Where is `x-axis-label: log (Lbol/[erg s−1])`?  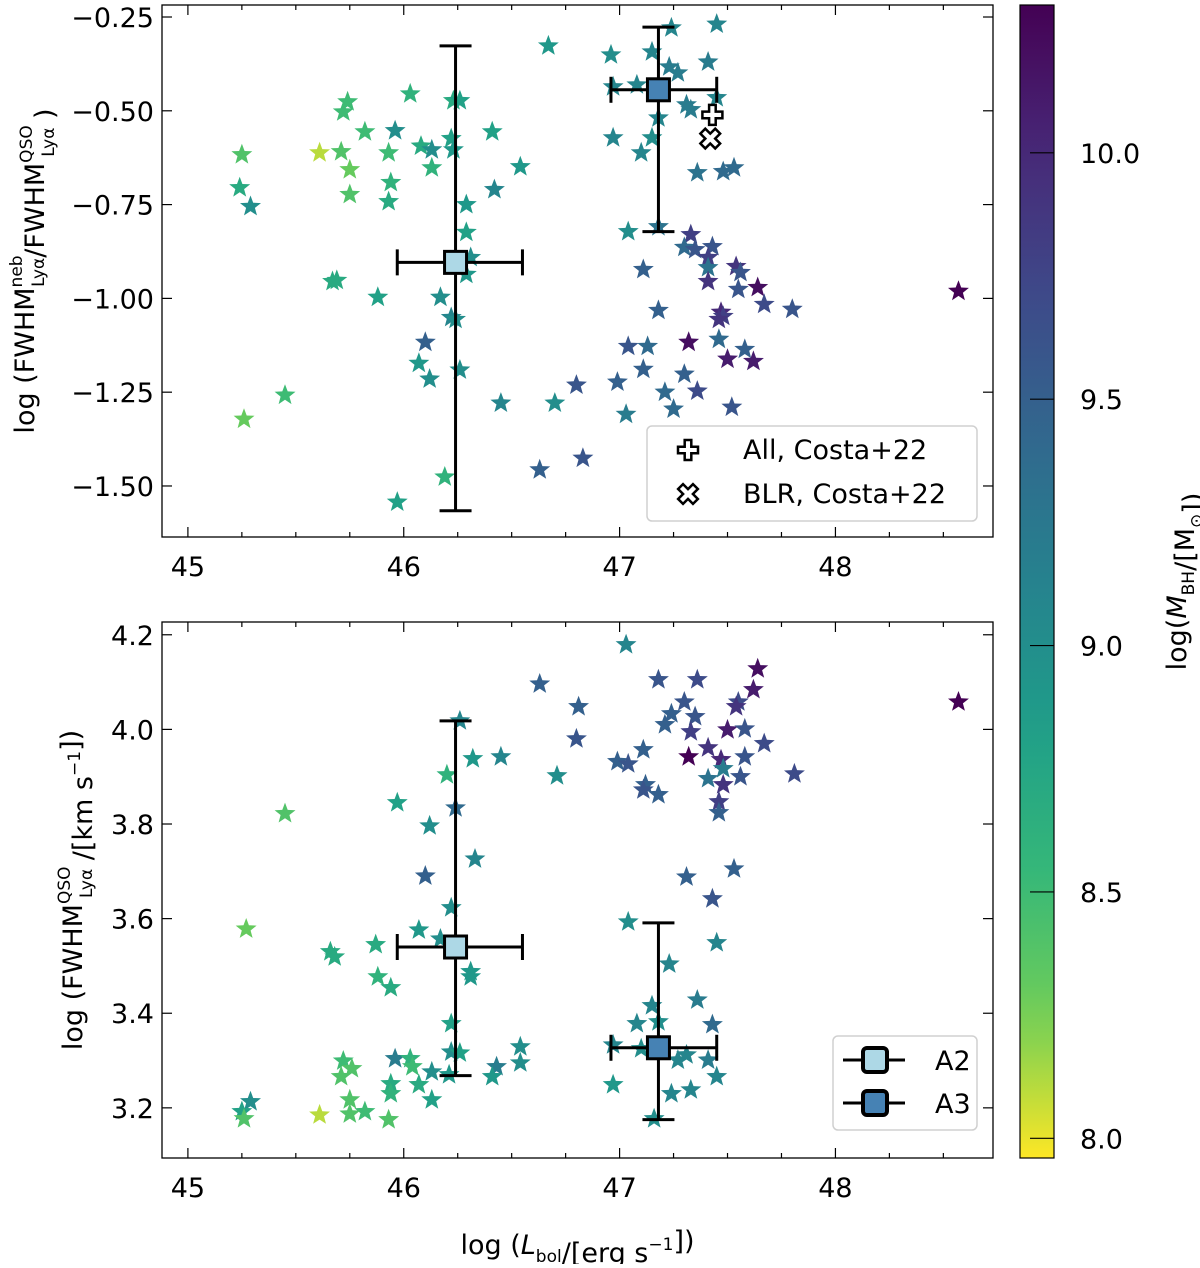 x-axis-label: log (Lbol/[erg s−1]) is located at coordinates (577, 1245).